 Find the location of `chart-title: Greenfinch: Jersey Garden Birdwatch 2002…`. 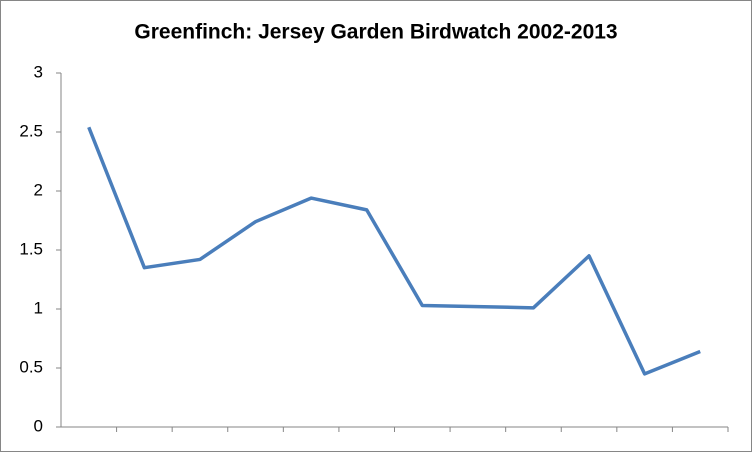

chart-title: Greenfinch: Jersey Garden Birdwatch 2002… is located at coordinates (375, 32).